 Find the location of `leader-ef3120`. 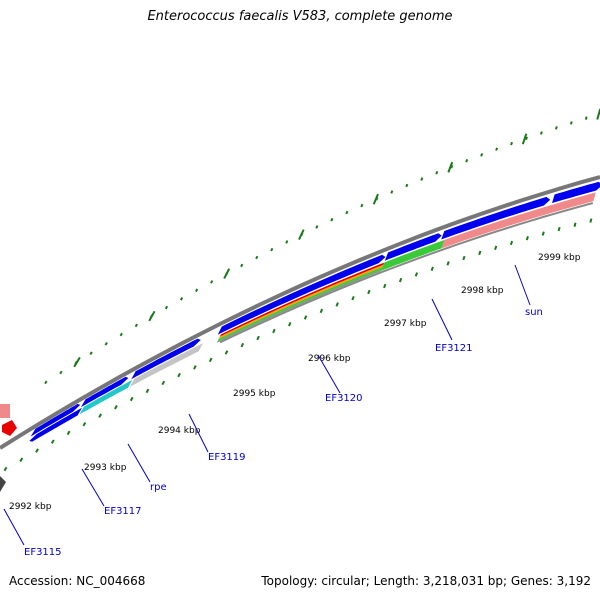

leader-ef3120 is located at coordinates (329, 374).